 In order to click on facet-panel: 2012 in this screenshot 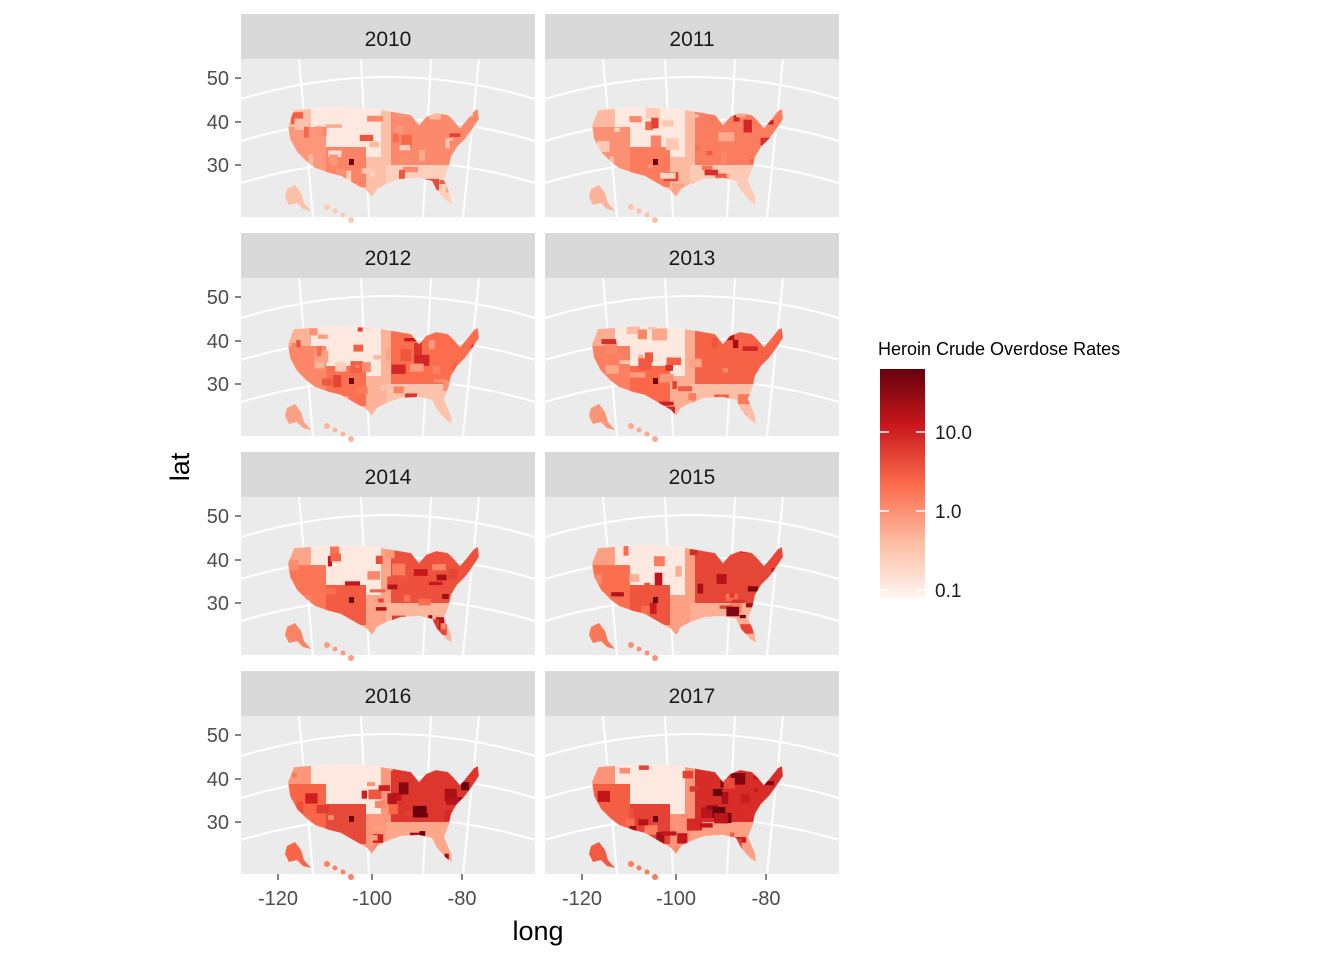, I will do `click(388, 337)`.